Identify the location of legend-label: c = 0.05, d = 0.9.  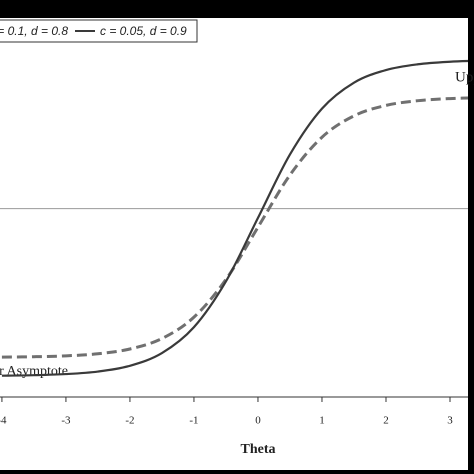
(143, 31).